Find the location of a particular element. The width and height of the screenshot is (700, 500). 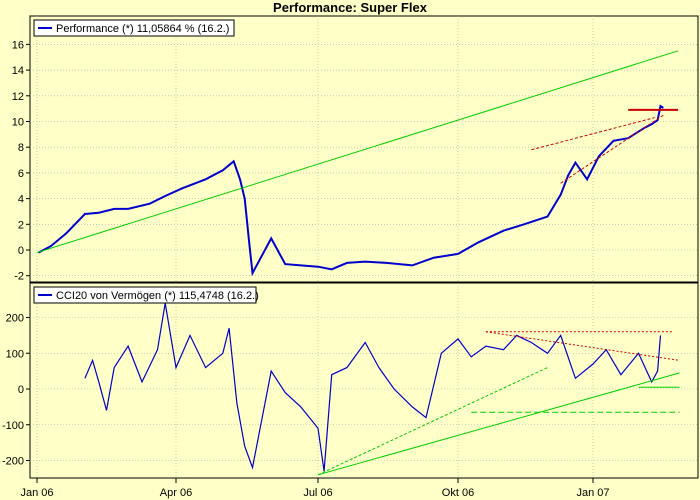

x-tick-label: Okt 06 is located at coordinates (458, 493).